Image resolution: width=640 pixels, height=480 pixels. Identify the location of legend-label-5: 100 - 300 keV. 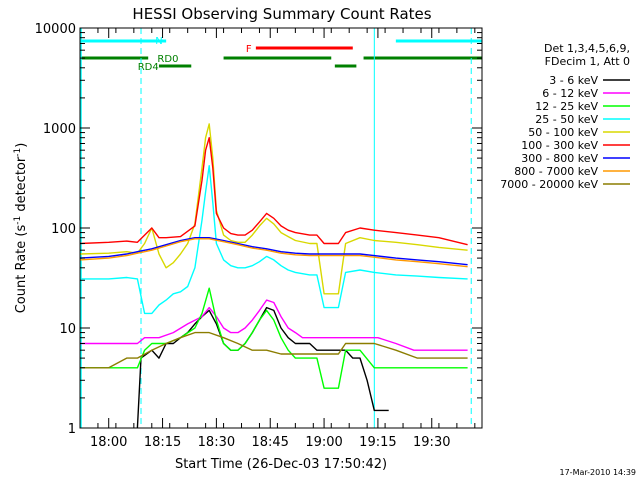
(559, 145).